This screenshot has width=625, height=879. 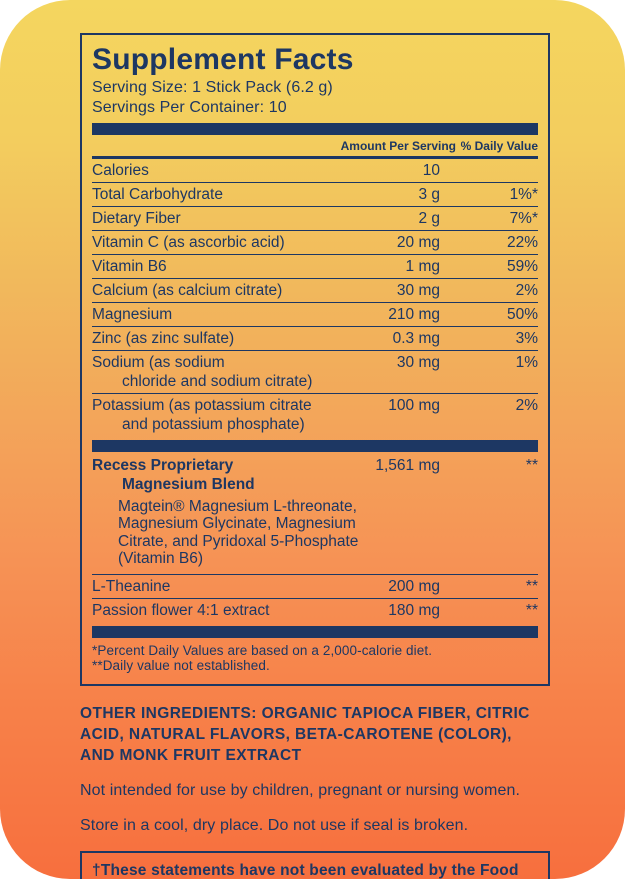 I want to click on nutrient-row-passion-flower: Passion flower 4:1 extract 180 mg **, so click(x=315, y=610).